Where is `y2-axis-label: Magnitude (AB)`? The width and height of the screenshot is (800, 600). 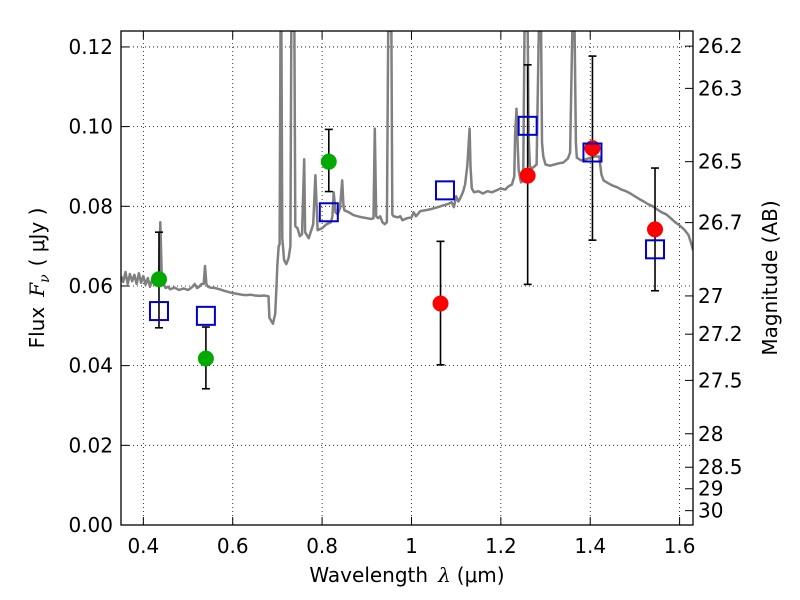
y2-axis-label: Magnitude (AB) is located at coordinates (770, 277).